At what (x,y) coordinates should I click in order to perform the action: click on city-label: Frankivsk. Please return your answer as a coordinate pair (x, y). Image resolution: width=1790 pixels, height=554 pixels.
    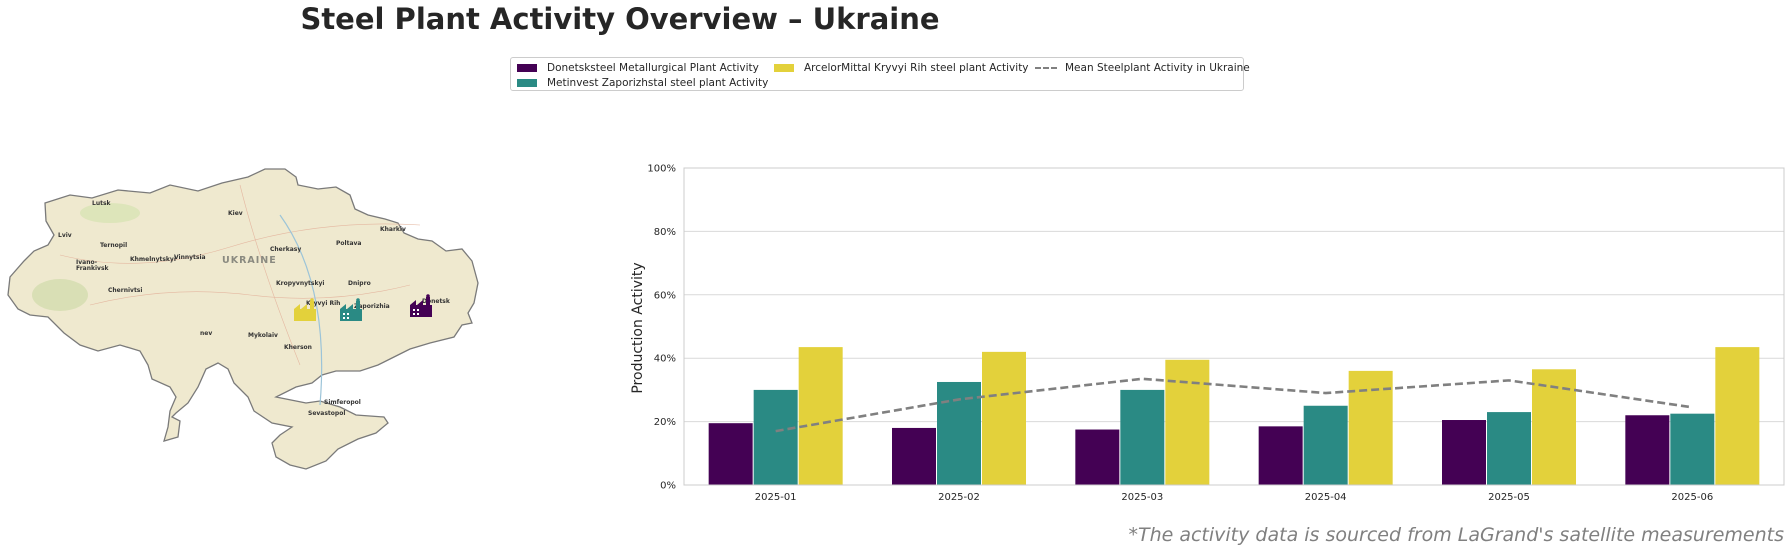
    Looking at the image, I should click on (93, 268).